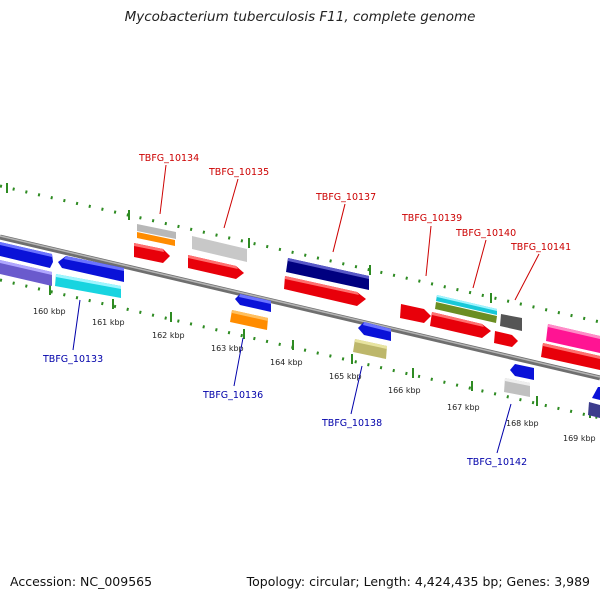 The width and height of the screenshot is (600, 600). What do you see at coordinates (496, 462) in the screenshot?
I see `gene-label-lower: TBFG_10142` at bounding box center [496, 462].